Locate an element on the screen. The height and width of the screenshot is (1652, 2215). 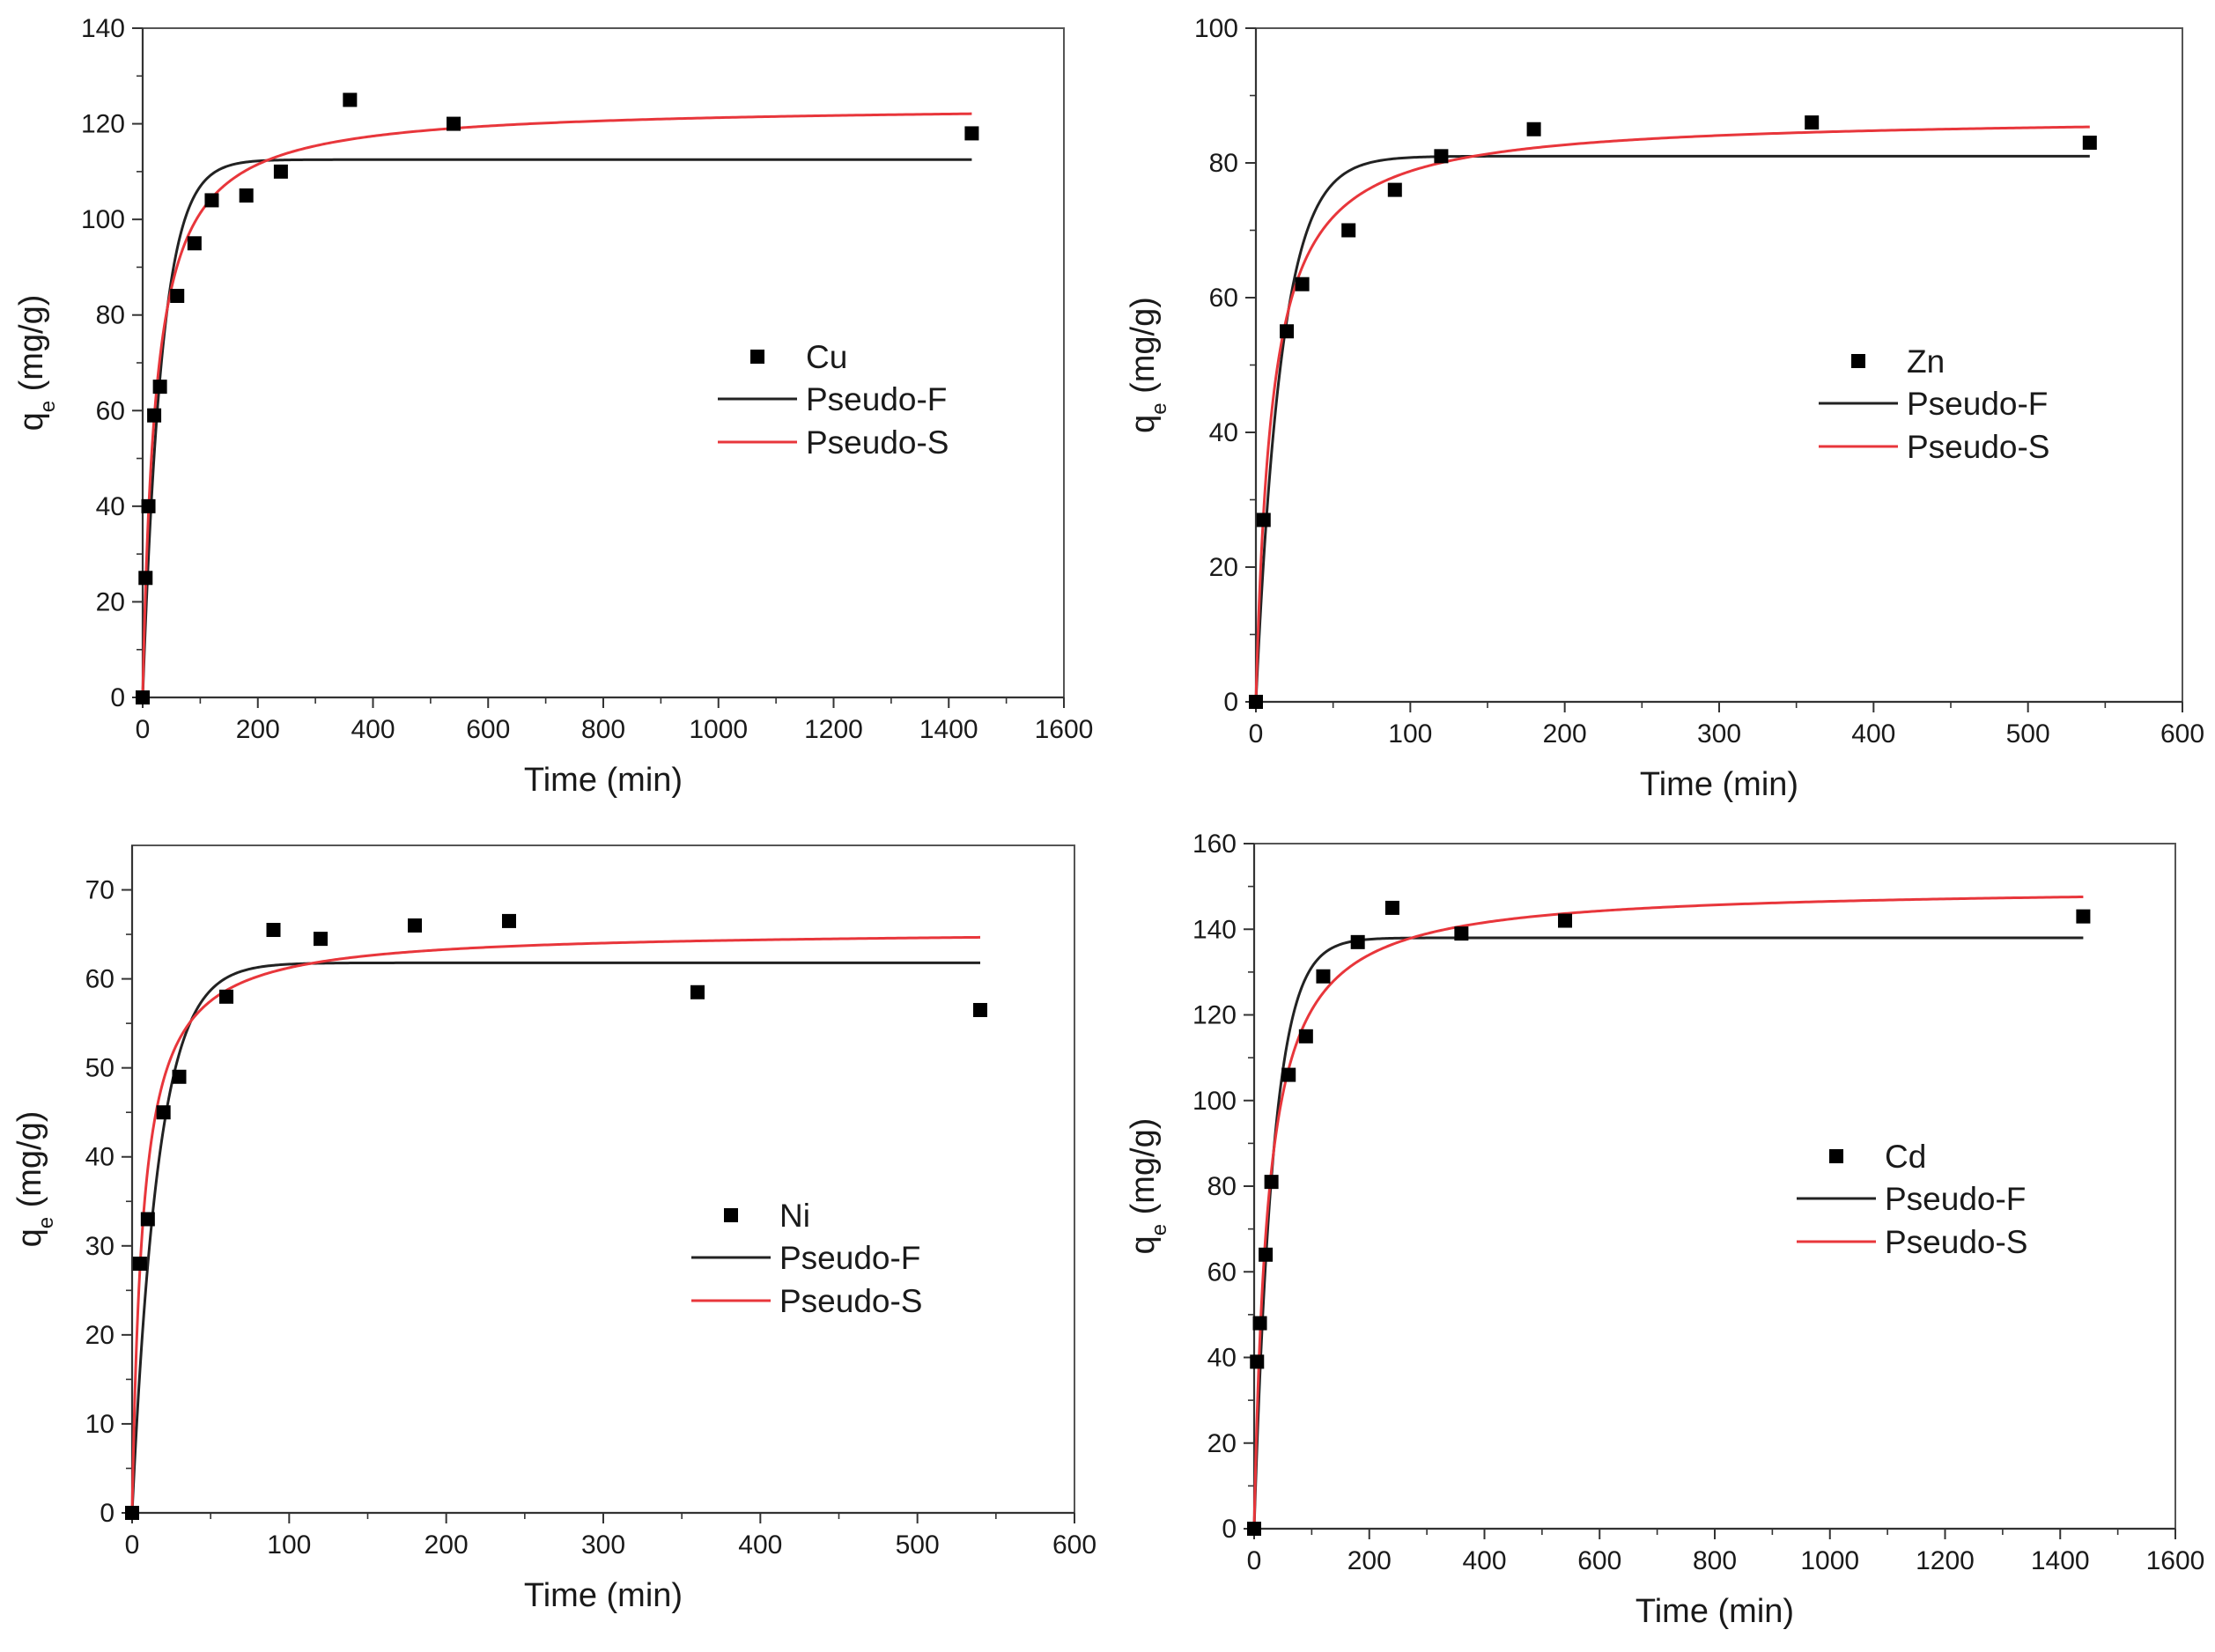
y-tick-label: 30 is located at coordinates (99, 1247).